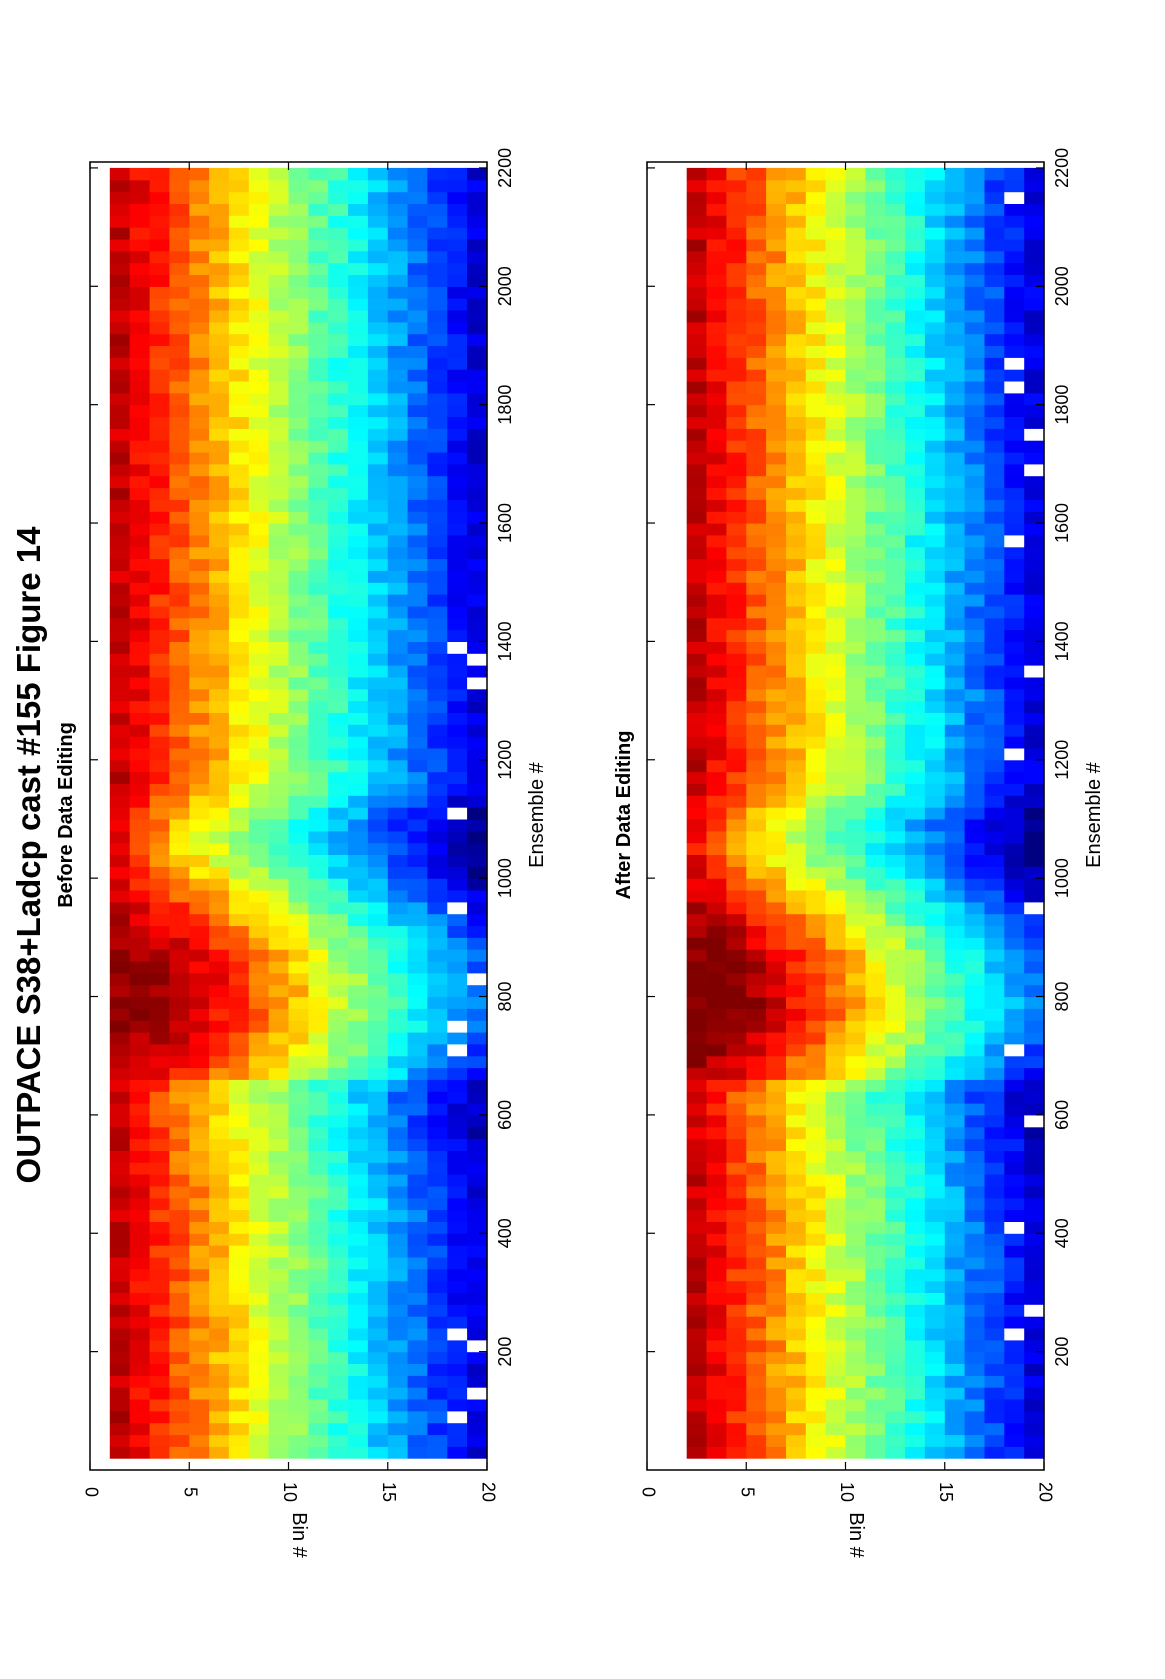 The height and width of the screenshot is (1679, 1165). I want to click on y-tick-label: 15, so click(946, 1492).